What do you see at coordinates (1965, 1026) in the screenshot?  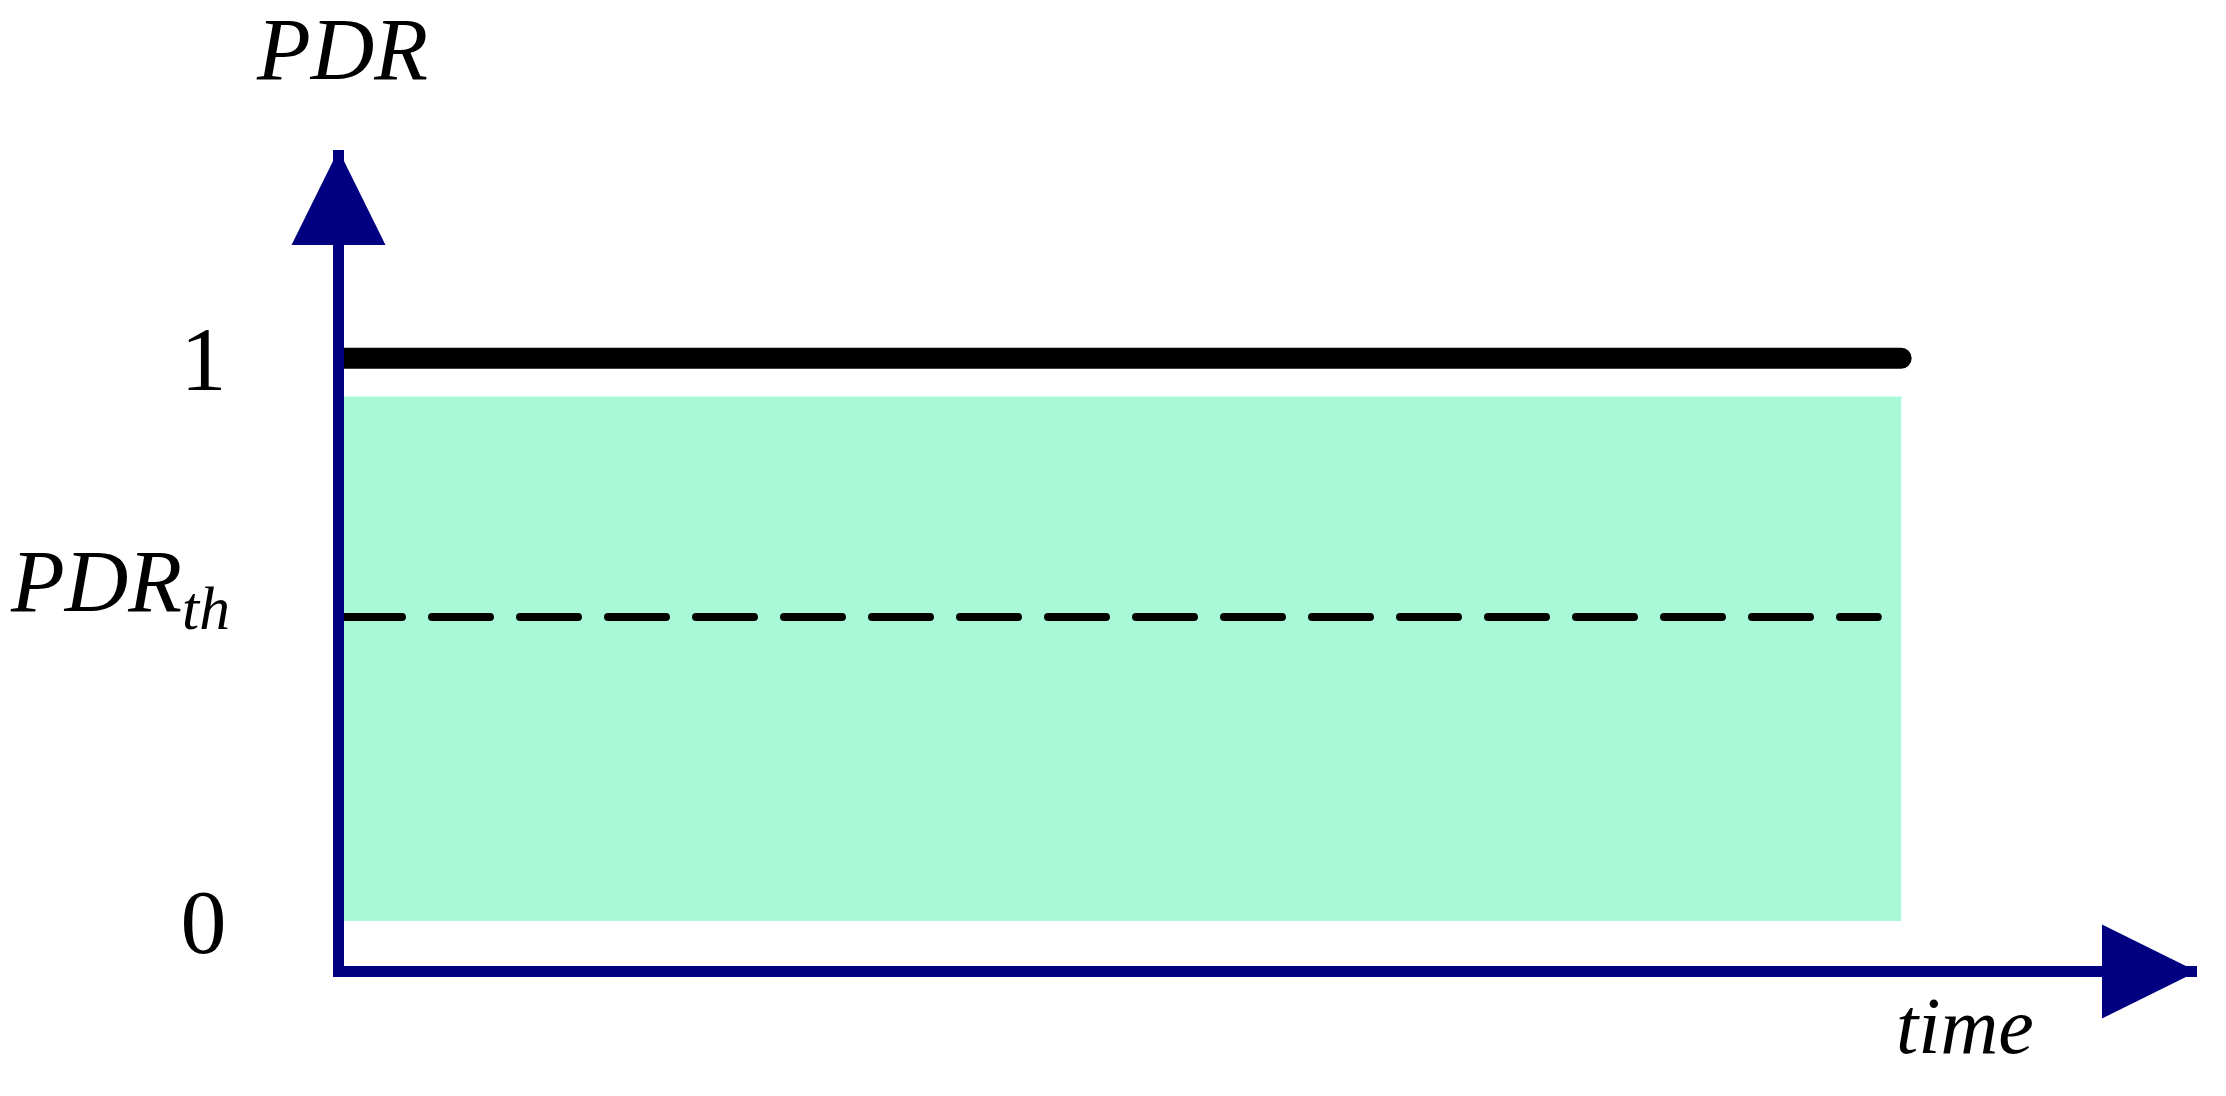 I see `x-axis-title: time` at bounding box center [1965, 1026].